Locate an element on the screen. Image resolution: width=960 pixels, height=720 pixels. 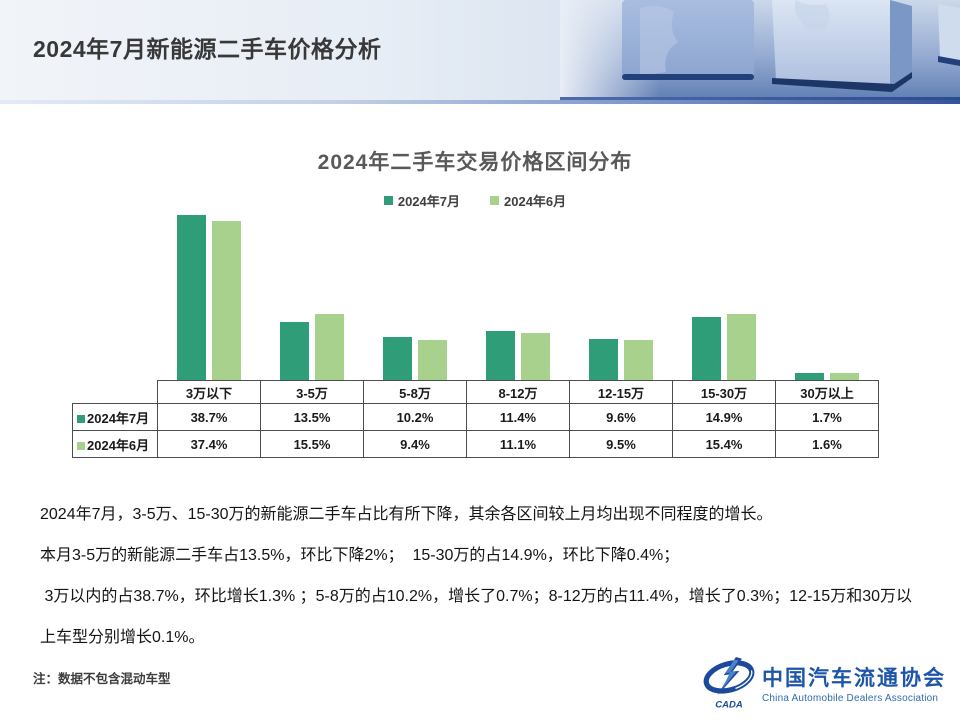
page-title: 2024年7月新能源二手车价格分析 is located at coordinates (207, 49).